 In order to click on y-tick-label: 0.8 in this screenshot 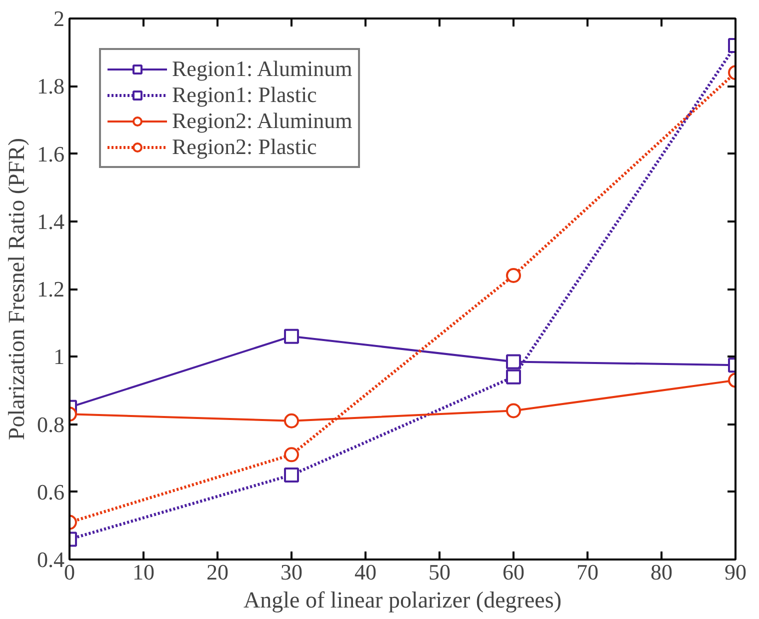, I will do `click(50, 424)`.